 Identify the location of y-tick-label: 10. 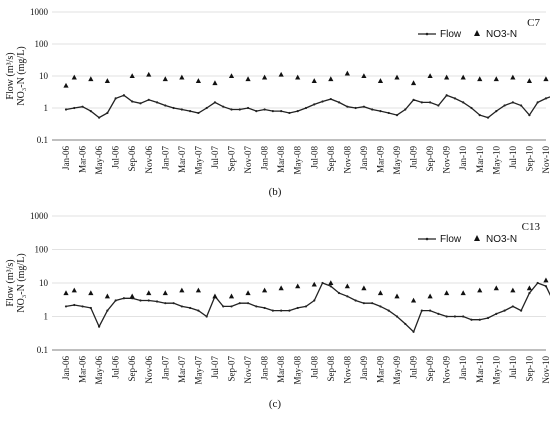
(44, 76).